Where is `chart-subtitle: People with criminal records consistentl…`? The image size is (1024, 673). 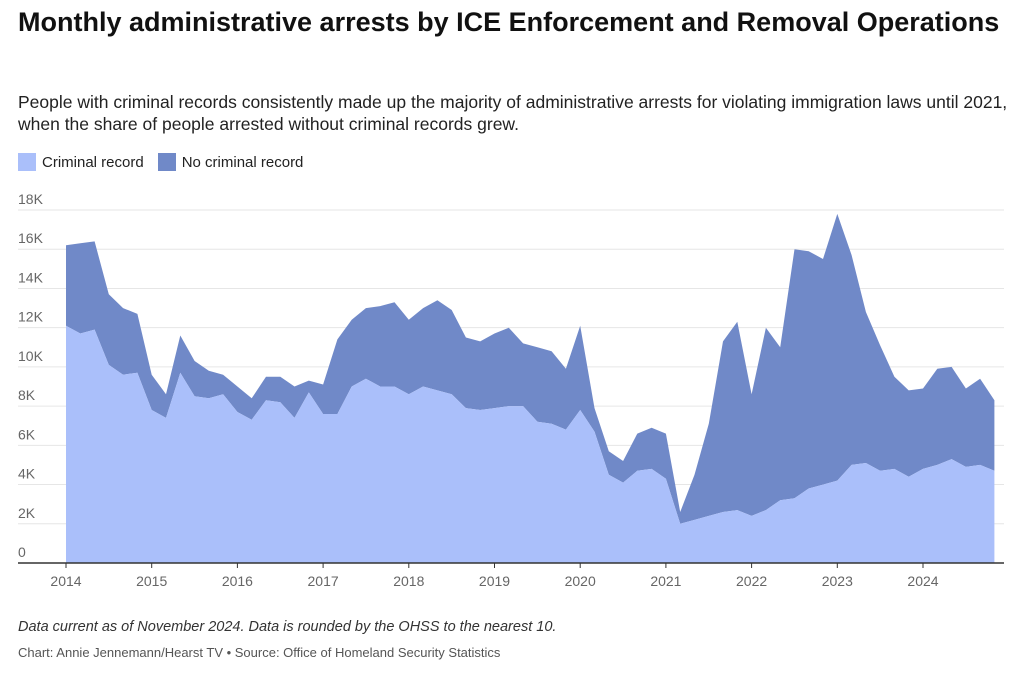 chart-subtitle: People with criminal records consistentl… is located at coordinates (513, 113).